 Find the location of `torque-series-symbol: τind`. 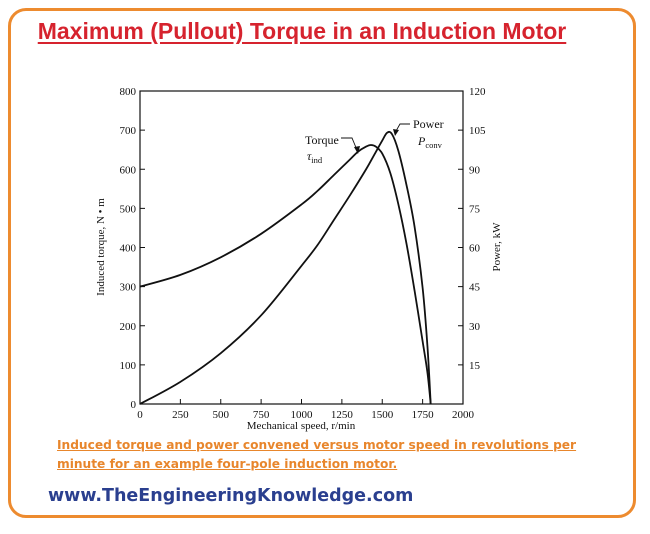

torque-series-symbol: τind is located at coordinates (315, 157).